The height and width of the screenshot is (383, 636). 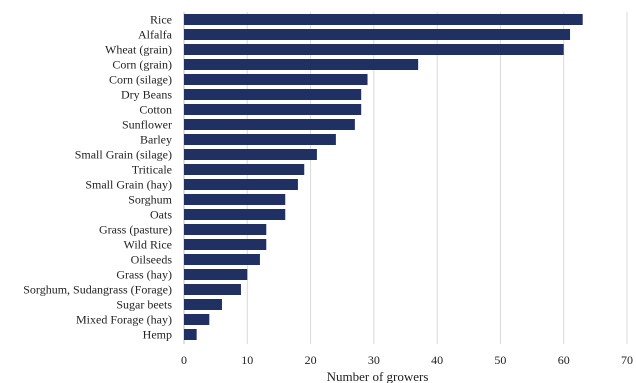 I want to click on category-label: Sorghum, Sudangrass (Forage), so click(x=97, y=290).